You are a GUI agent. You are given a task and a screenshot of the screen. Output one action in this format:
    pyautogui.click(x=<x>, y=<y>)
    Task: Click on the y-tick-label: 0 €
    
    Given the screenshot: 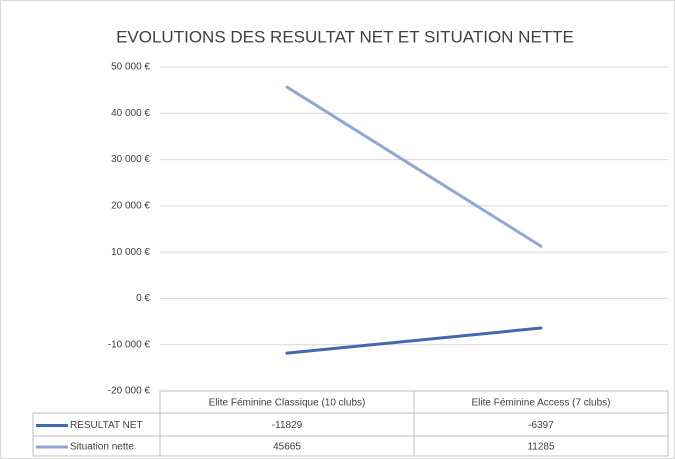 What is the action you would take?
    pyautogui.click(x=143, y=298)
    